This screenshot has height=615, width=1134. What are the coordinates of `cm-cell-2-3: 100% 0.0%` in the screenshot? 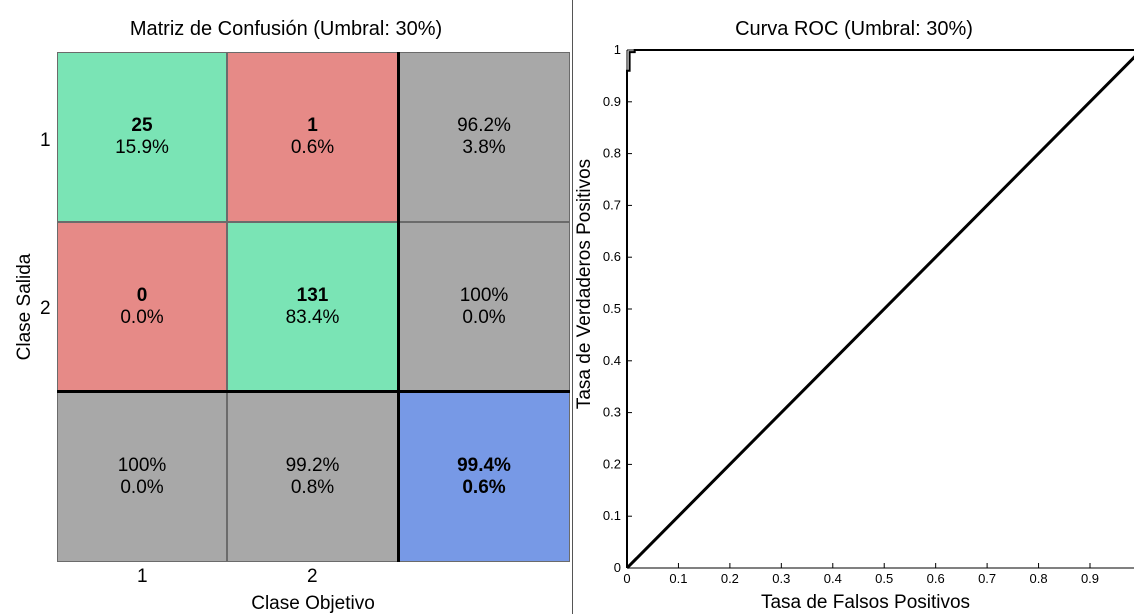 It's located at (484, 306).